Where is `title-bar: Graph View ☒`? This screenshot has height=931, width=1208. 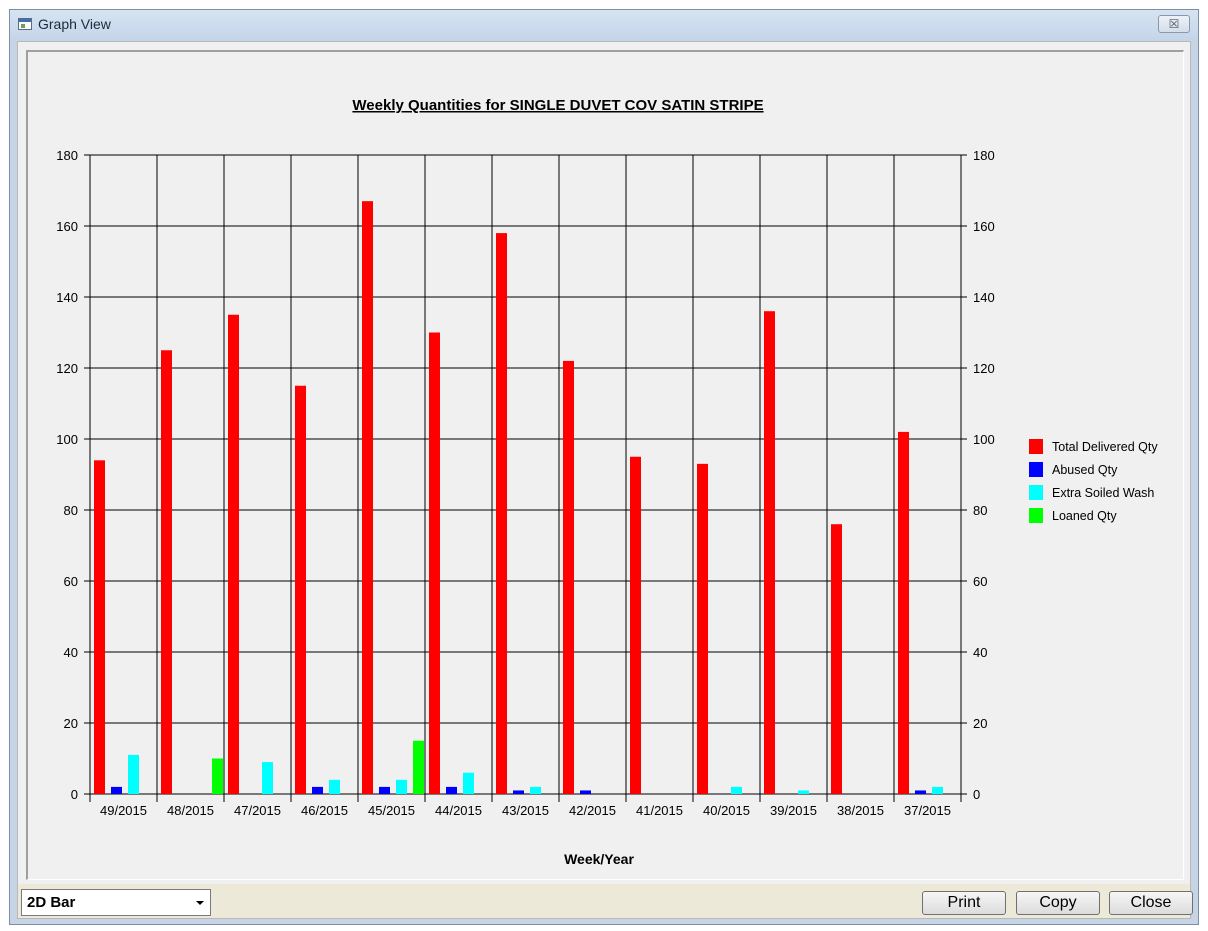
title-bar: Graph View ☒ is located at coordinates (604, 25).